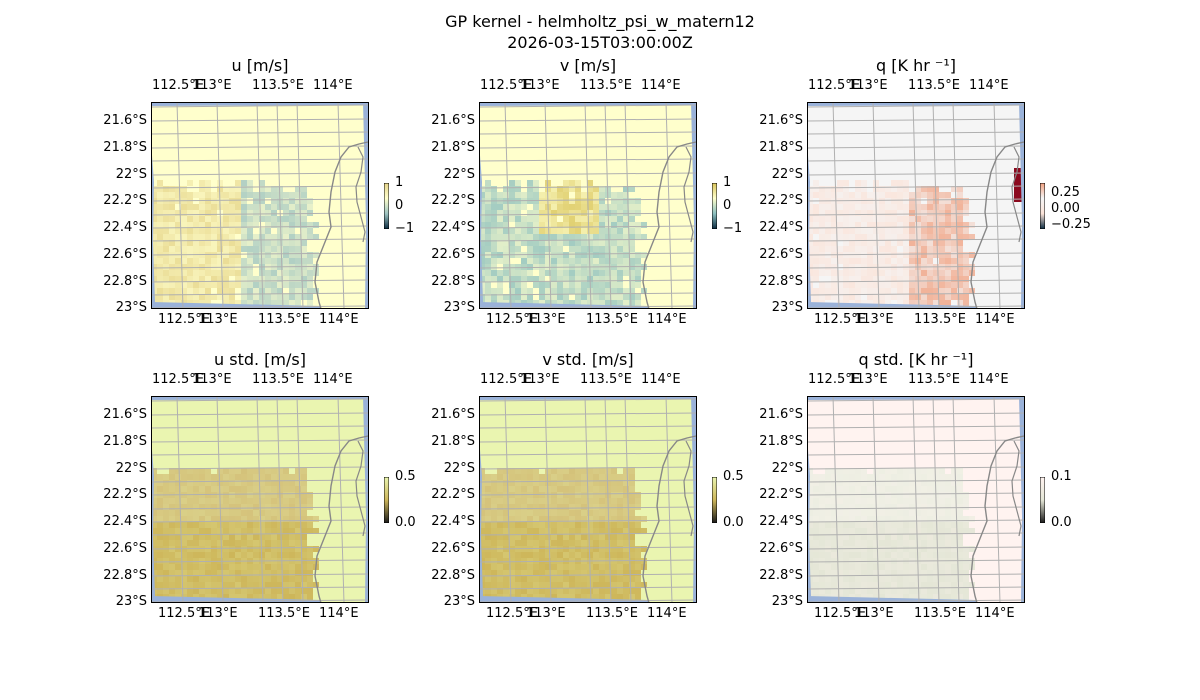  I want to click on panel-qs-svg, so click(916, 499).